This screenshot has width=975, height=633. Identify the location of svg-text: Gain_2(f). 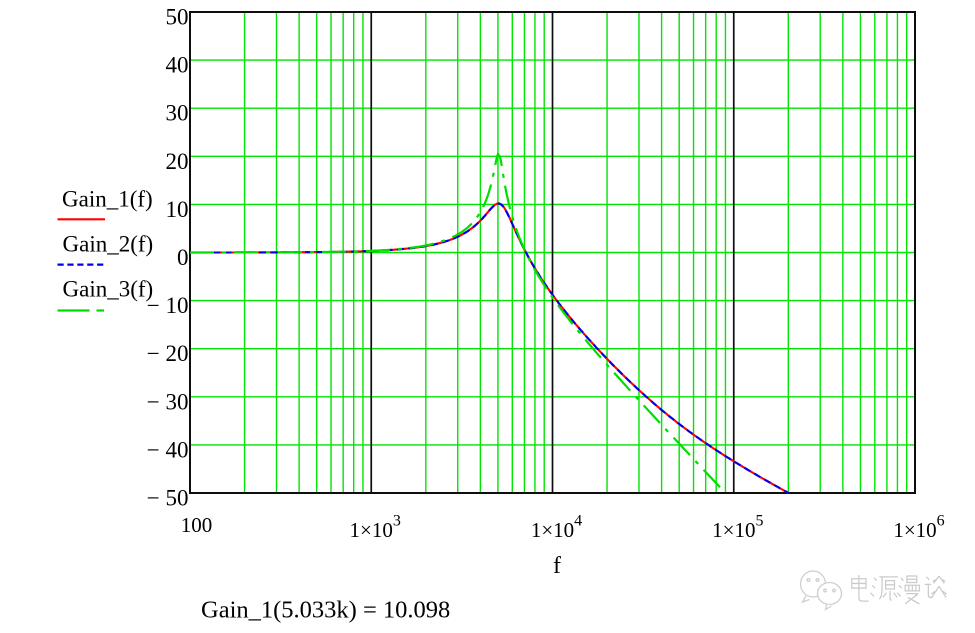
(108, 244).